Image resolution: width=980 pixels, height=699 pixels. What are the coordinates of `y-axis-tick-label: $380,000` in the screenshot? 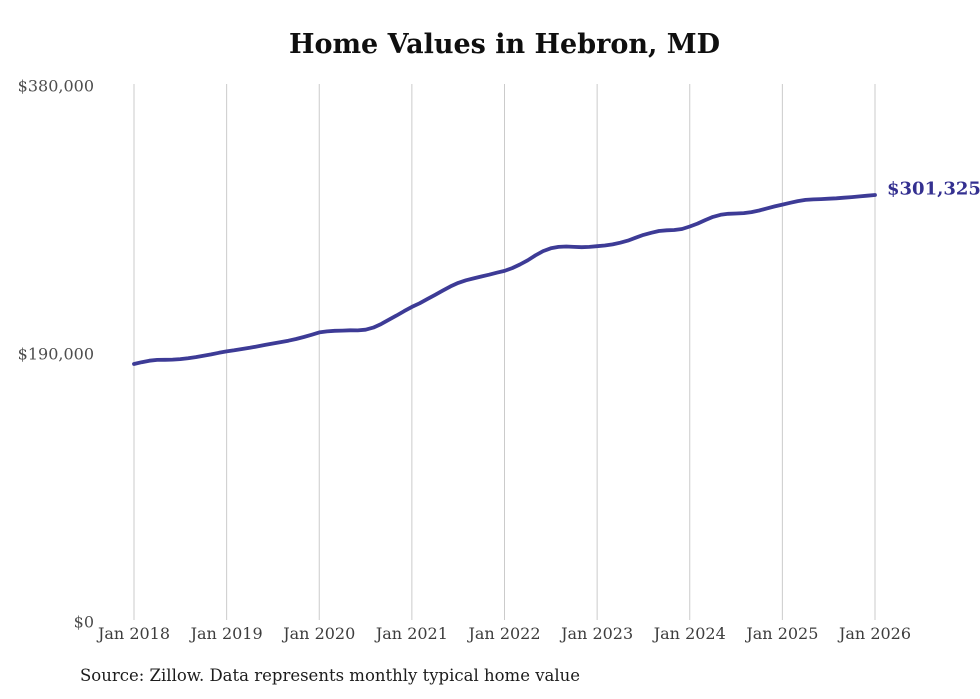 It's located at (55, 85).